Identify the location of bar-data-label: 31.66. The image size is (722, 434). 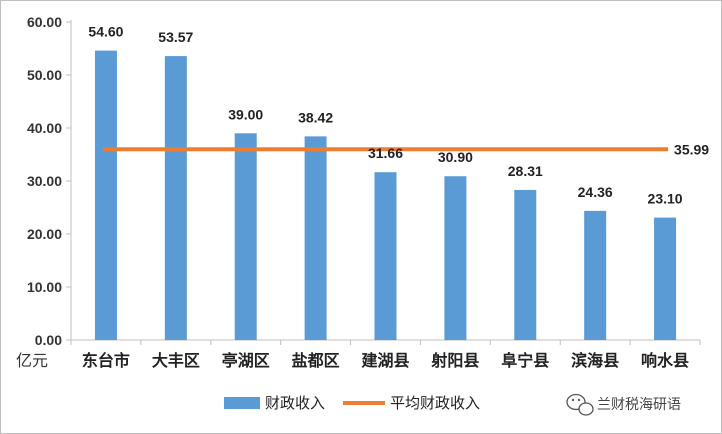
(385, 153).